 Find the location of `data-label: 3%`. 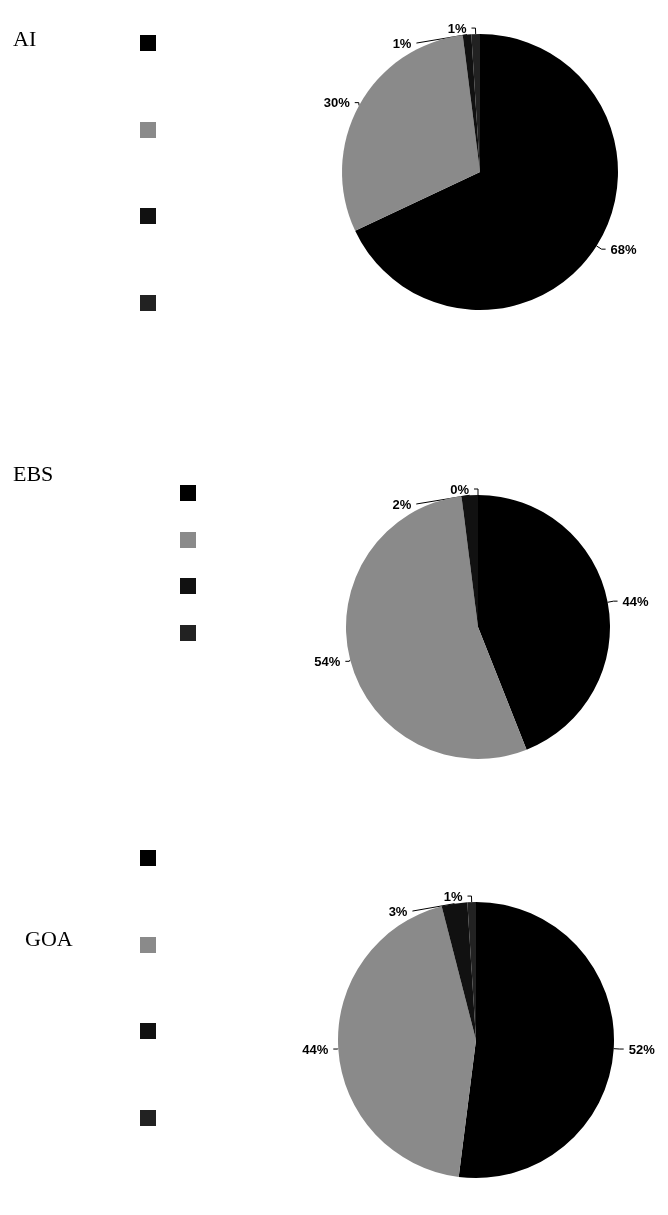

data-label: 3% is located at coordinates (398, 911).